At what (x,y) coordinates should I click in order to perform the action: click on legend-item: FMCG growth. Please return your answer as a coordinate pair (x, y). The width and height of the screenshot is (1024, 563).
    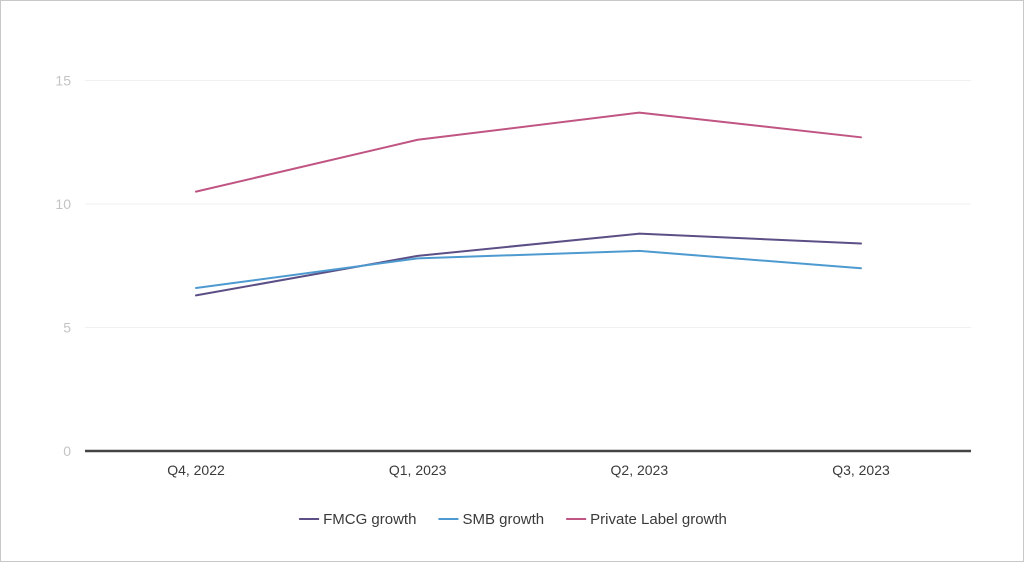
    Looking at the image, I should click on (357, 519).